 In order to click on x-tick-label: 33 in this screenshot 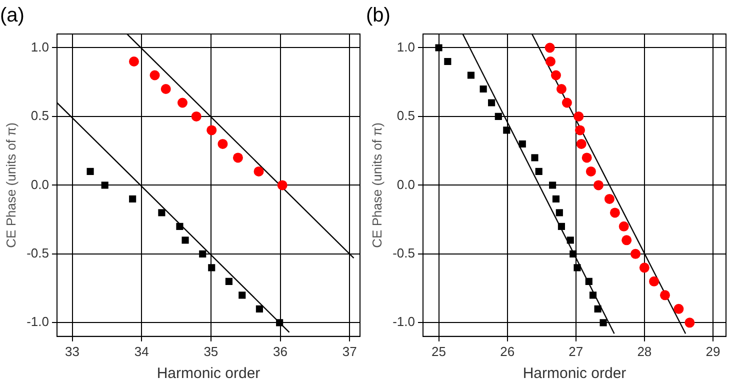, I will do `click(72, 351)`.